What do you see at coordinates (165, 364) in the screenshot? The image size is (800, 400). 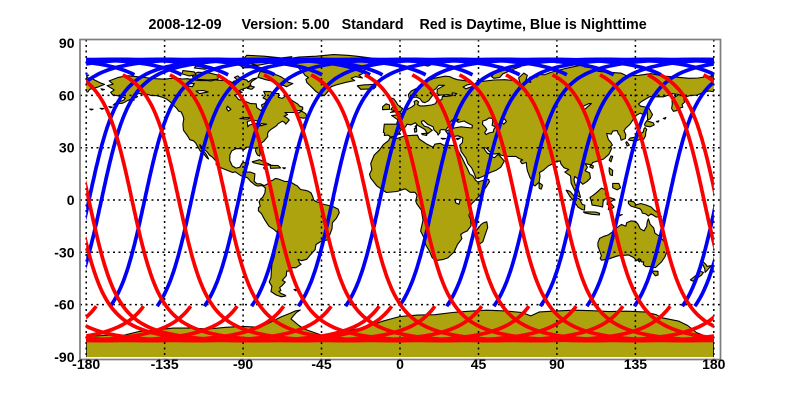 I see `svg-text: -135` at bounding box center [165, 364].